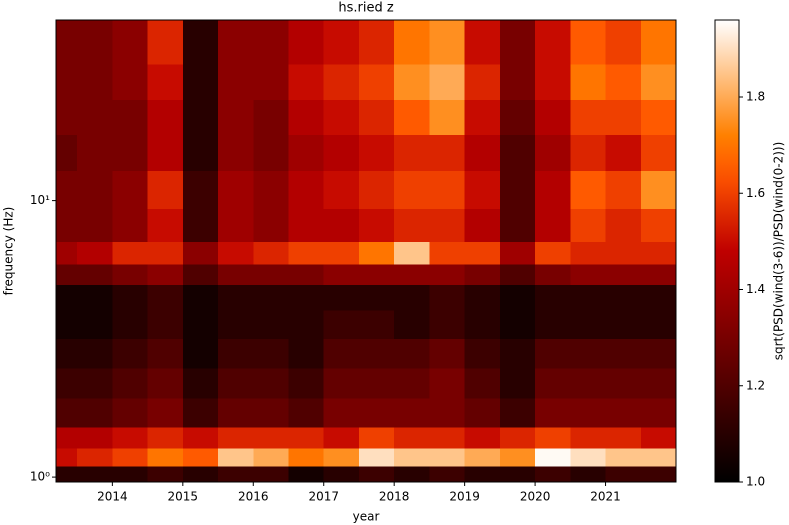 The image size is (789, 525). I want to click on x-tick-label: 2016, so click(253, 497).